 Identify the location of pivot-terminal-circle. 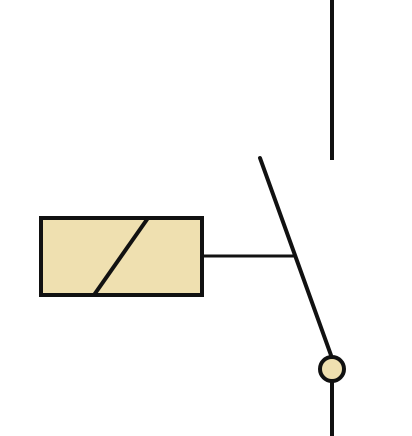
(332, 369).